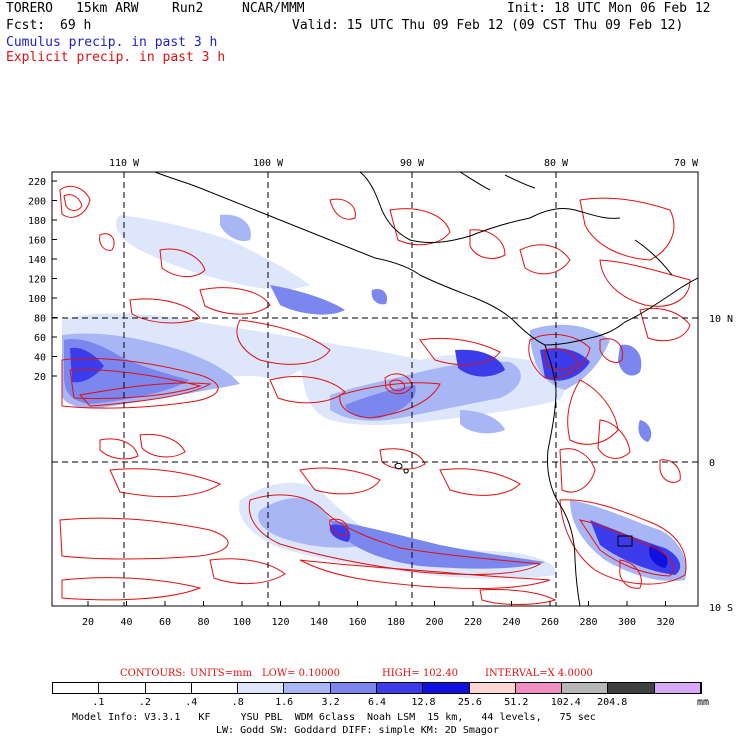 This screenshot has height=740, width=740. I want to click on colorbar-label: 51.2, so click(516, 702).